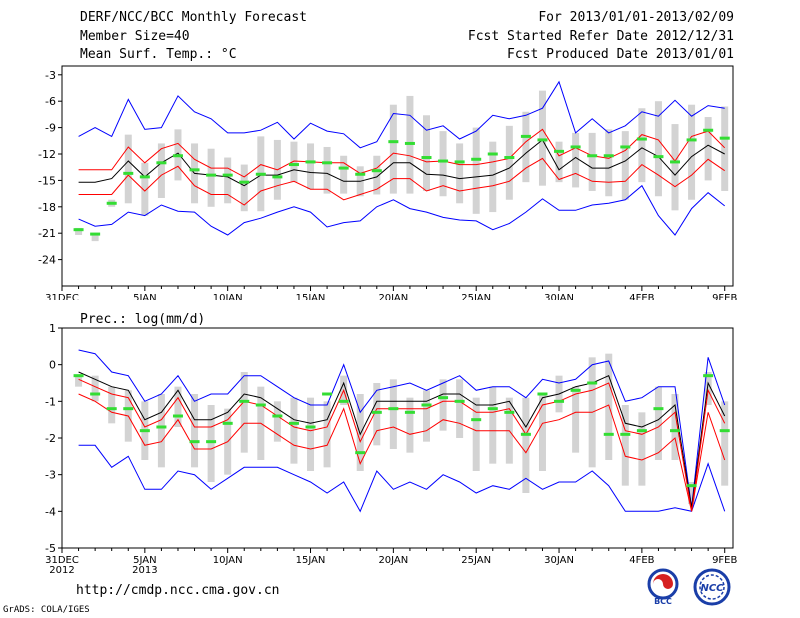 This screenshot has height=618, width=800. Describe the element at coordinates (641, 296) in the screenshot. I see `temp-xtick-label: 4FEB` at that location.